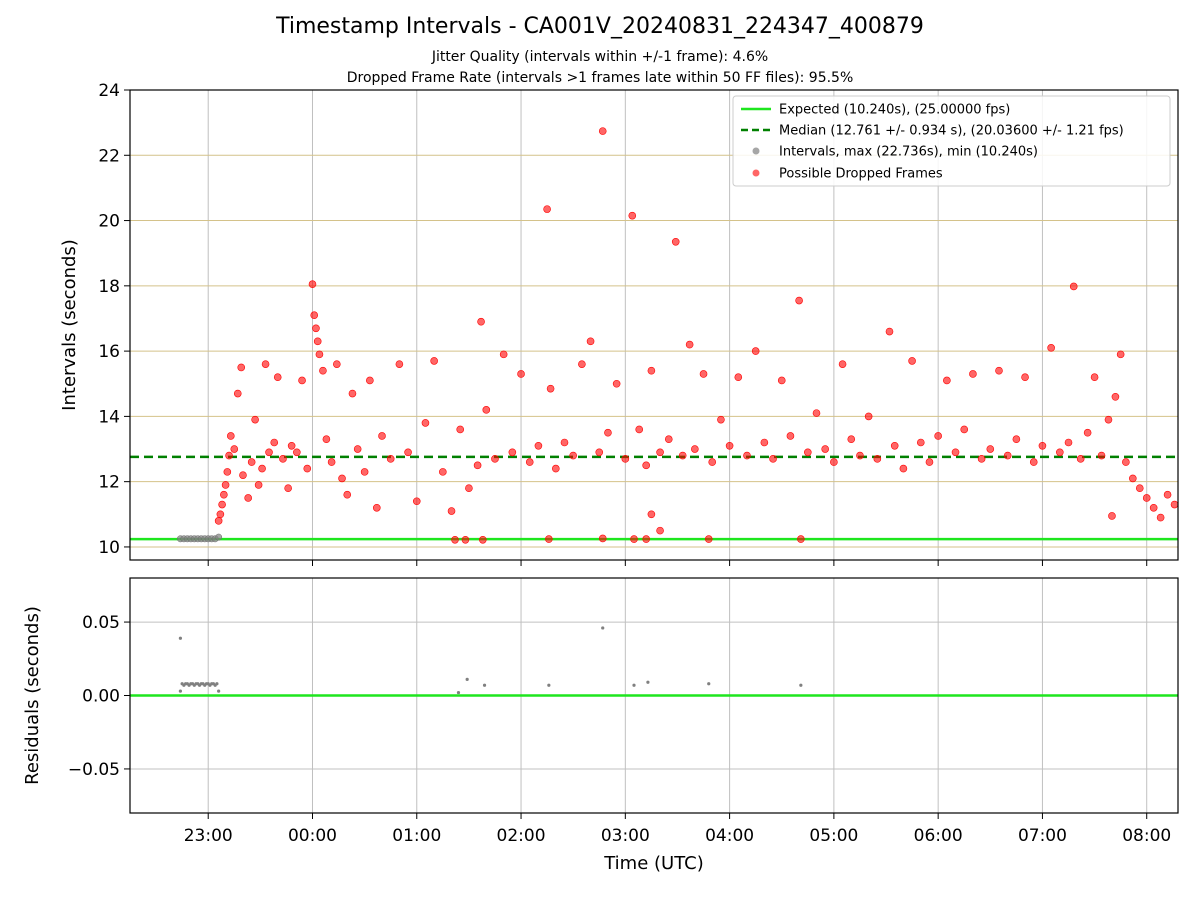 This screenshot has height=900, width=1200. I want to click on int-ytick-label: 16, so click(109, 352).